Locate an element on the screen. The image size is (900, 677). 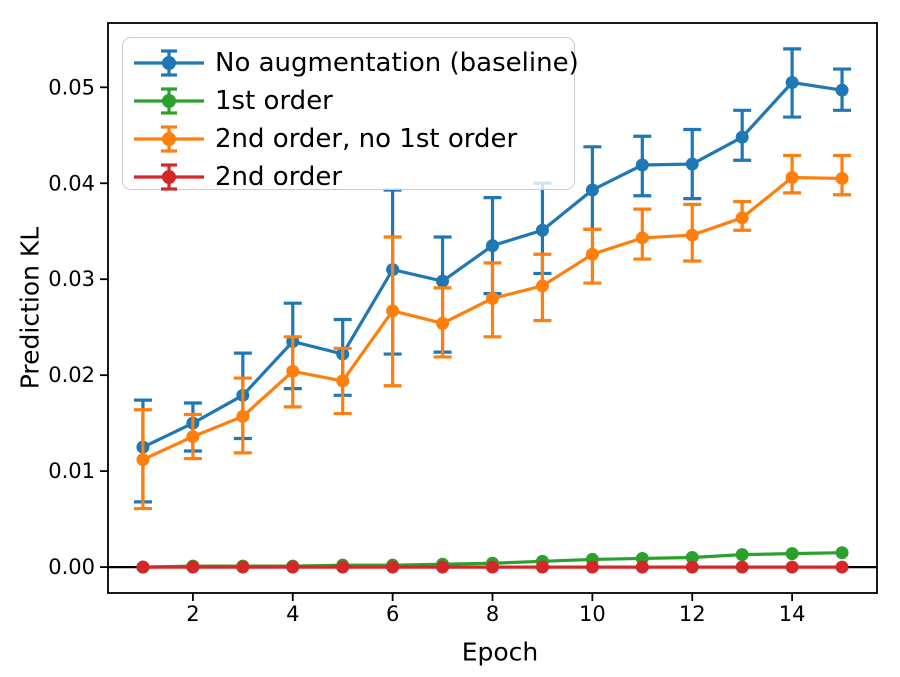
legend-label: No augmentation (baseline) is located at coordinates (397, 63).